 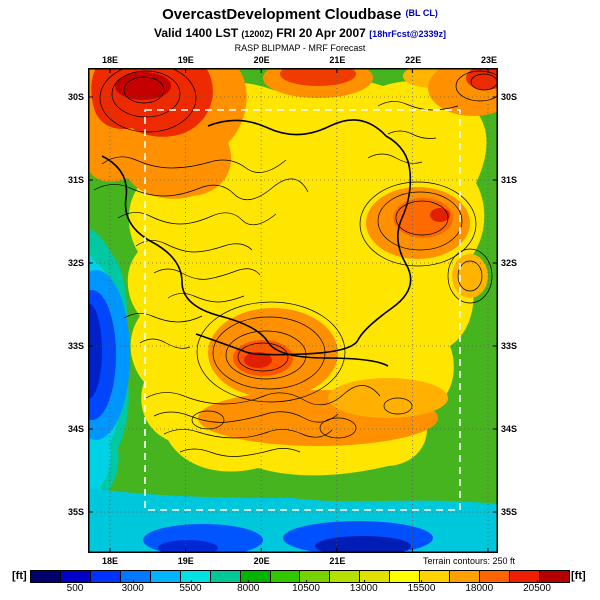 What do you see at coordinates (407, 33) in the screenshot?
I see `forecast-cycle: [18hrFcst@2339z]` at bounding box center [407, 33].